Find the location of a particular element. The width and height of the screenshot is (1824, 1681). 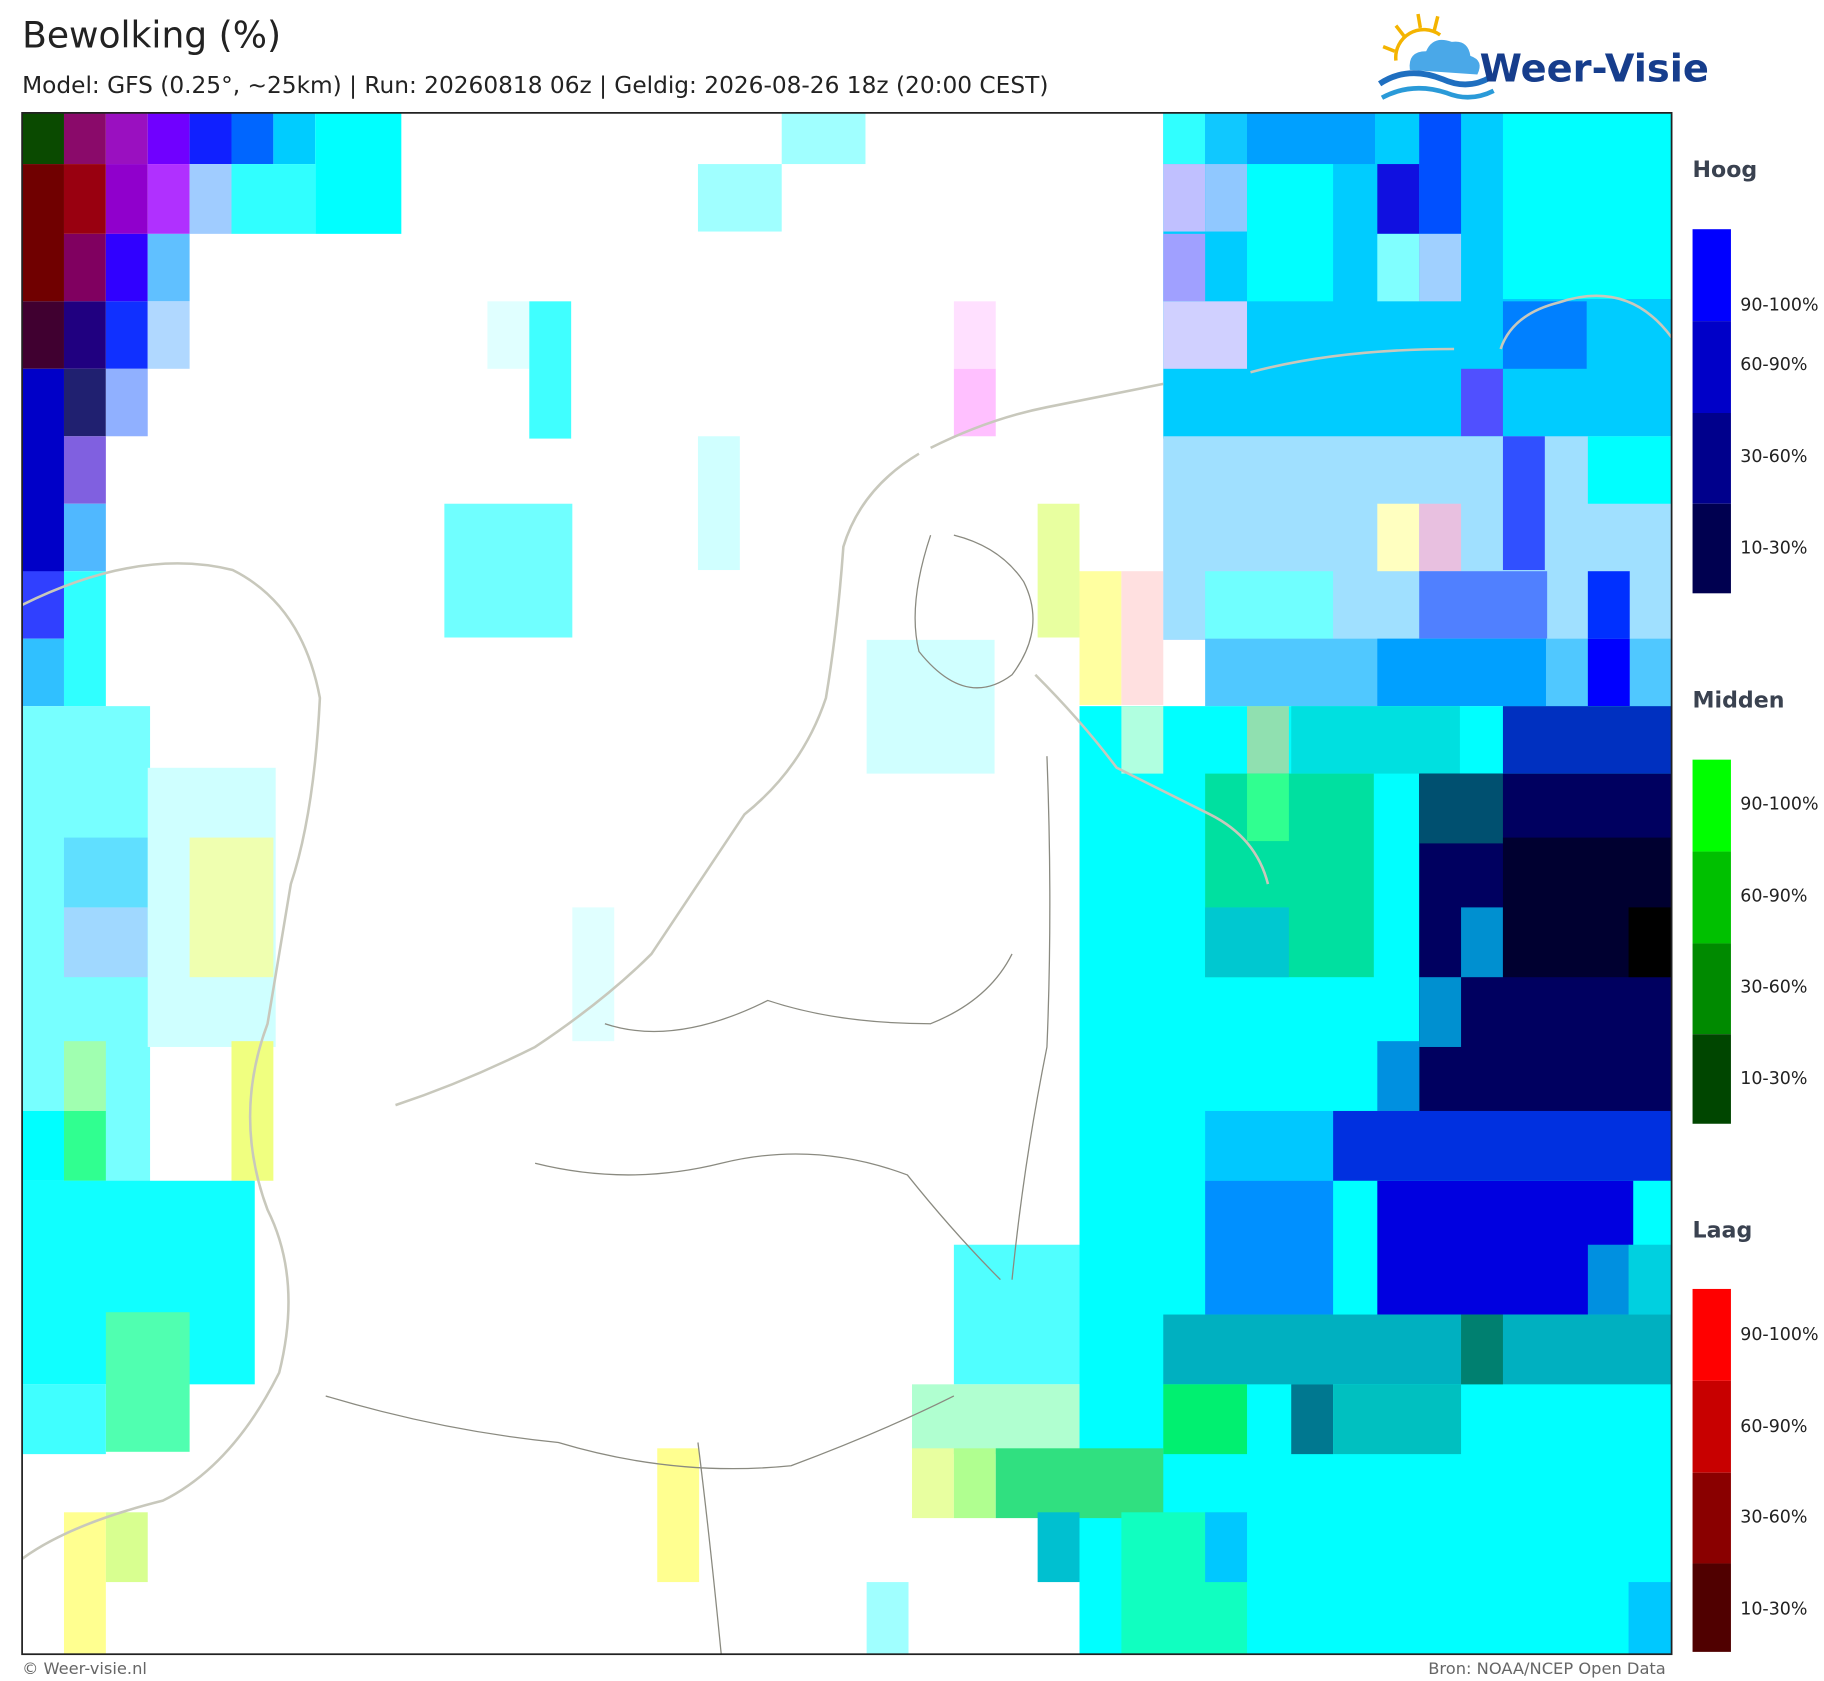

legend-title: Hoog is located at coordinates (1725, 170).